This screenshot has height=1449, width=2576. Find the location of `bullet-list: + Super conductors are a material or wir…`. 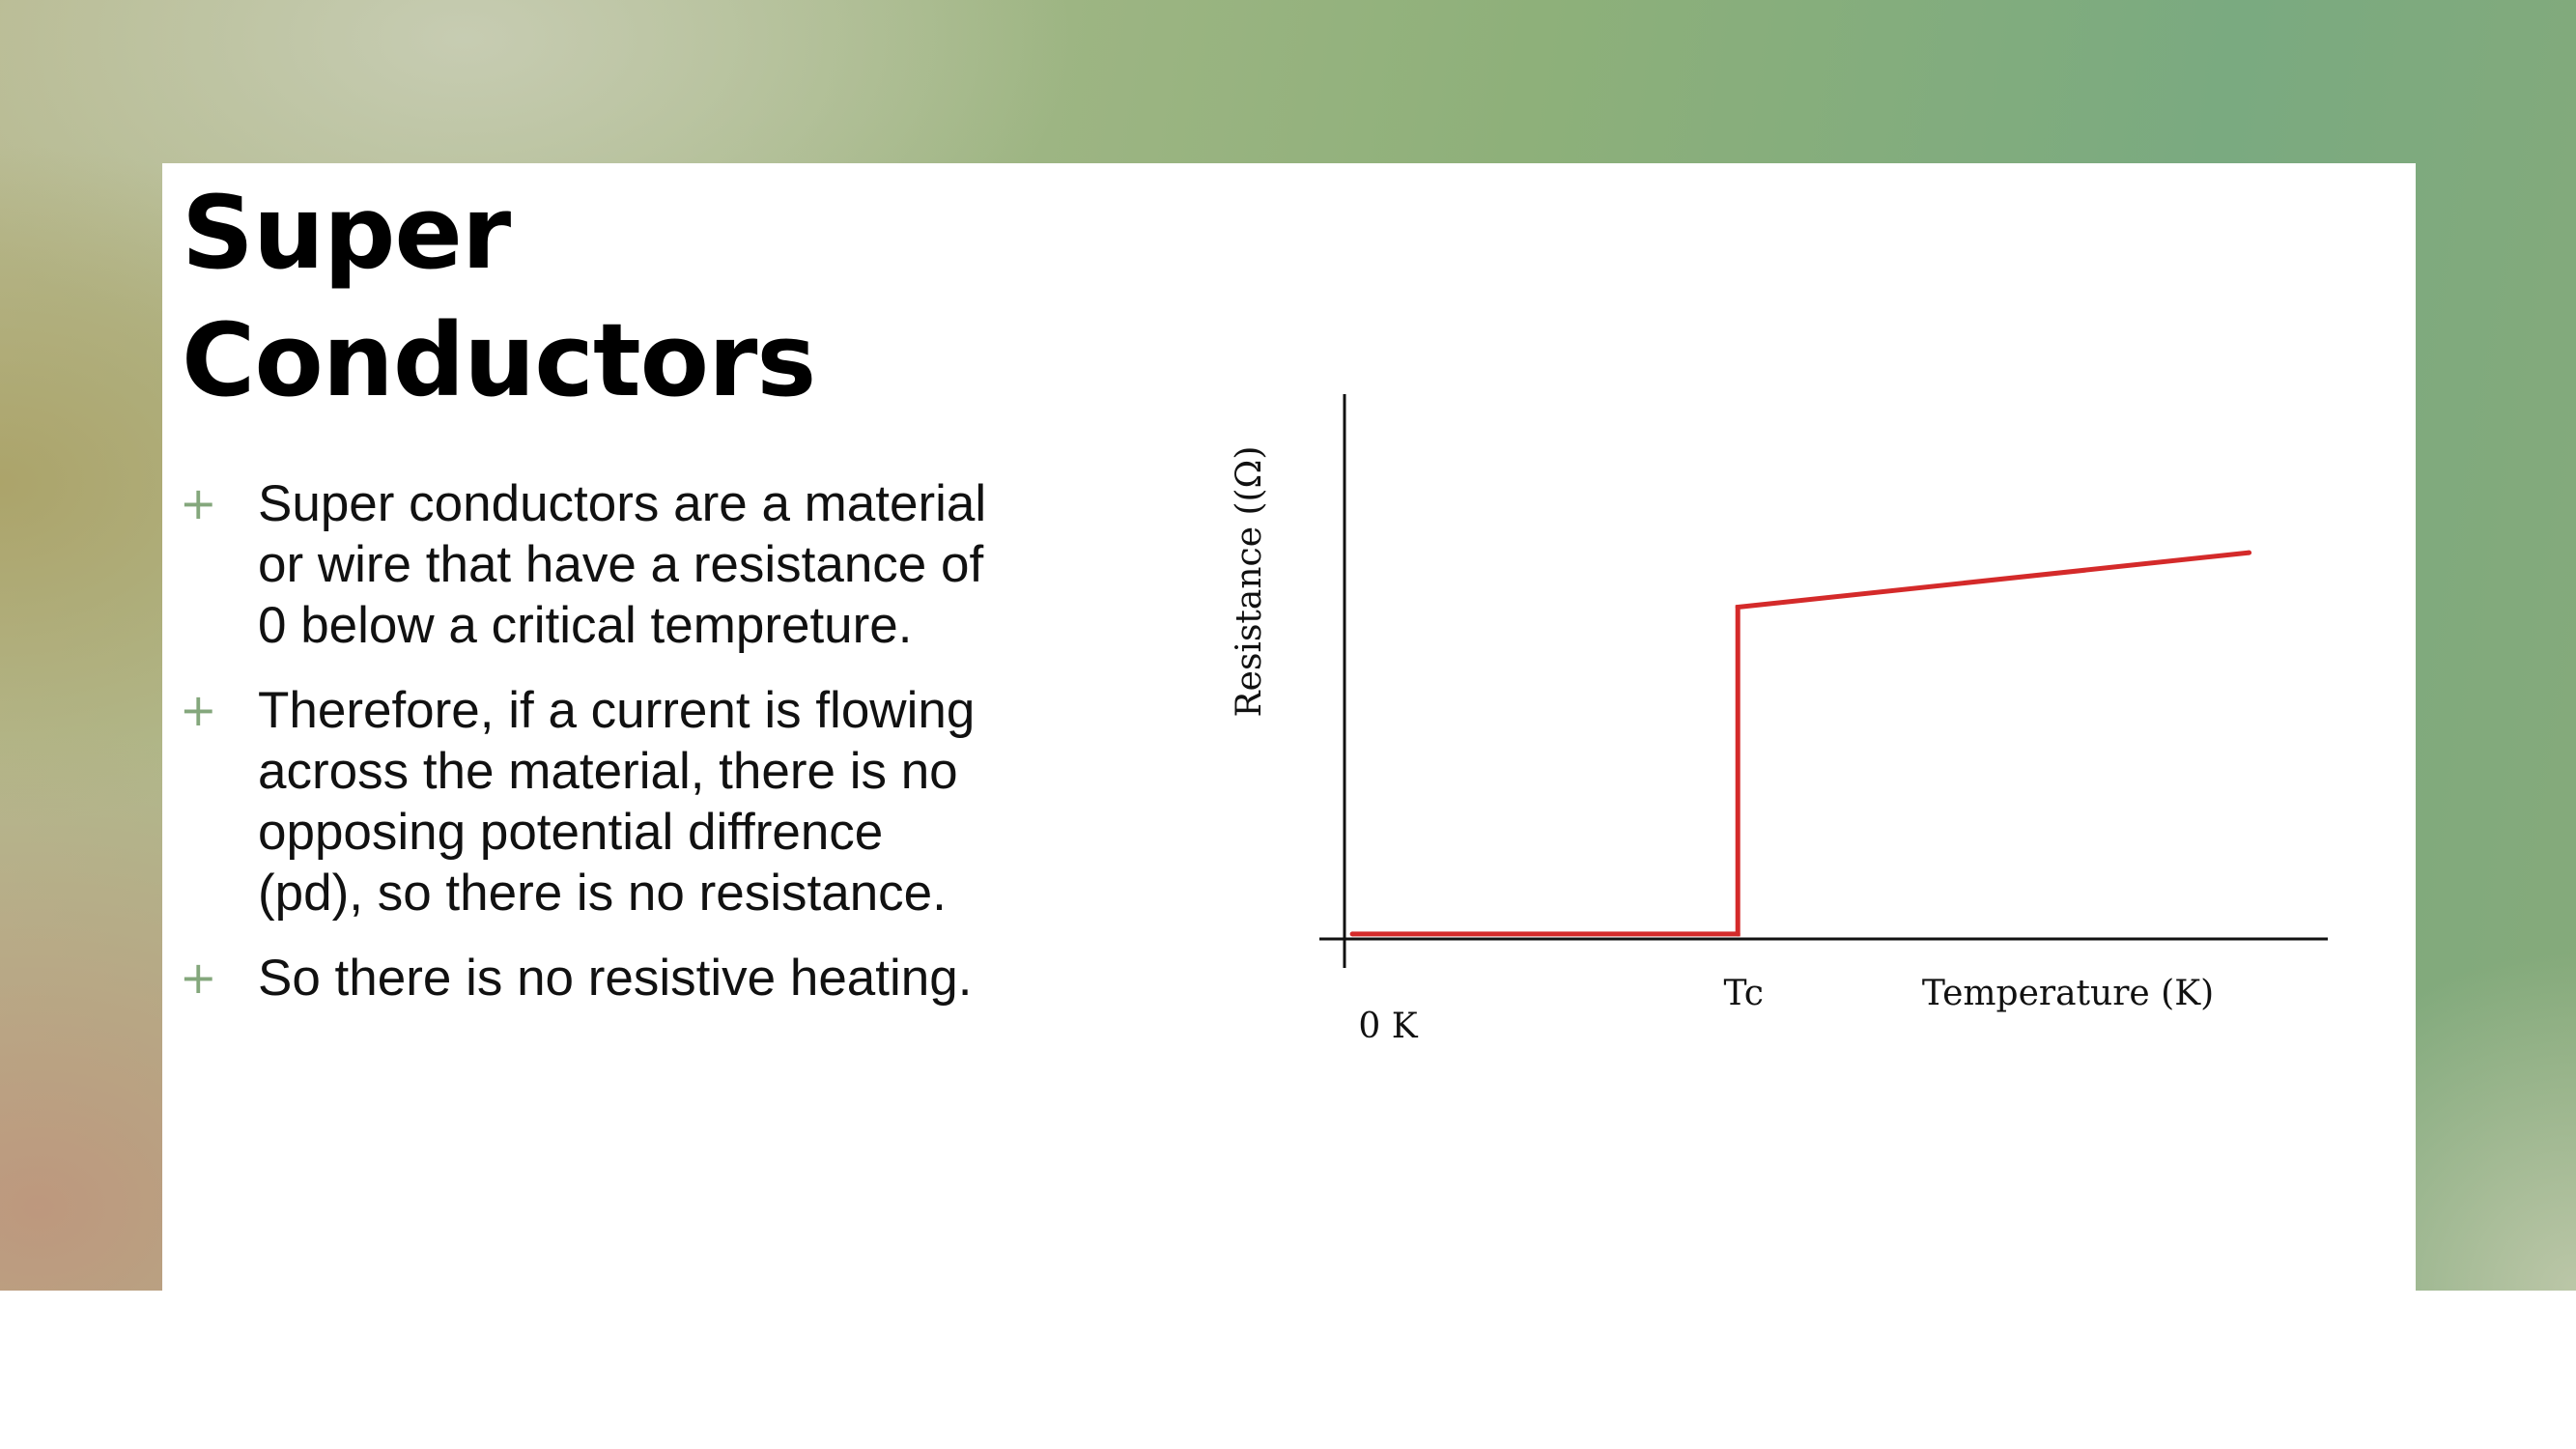

bullet-list: + Super conductors are a material or wir… is located at coordinates (585, 753).